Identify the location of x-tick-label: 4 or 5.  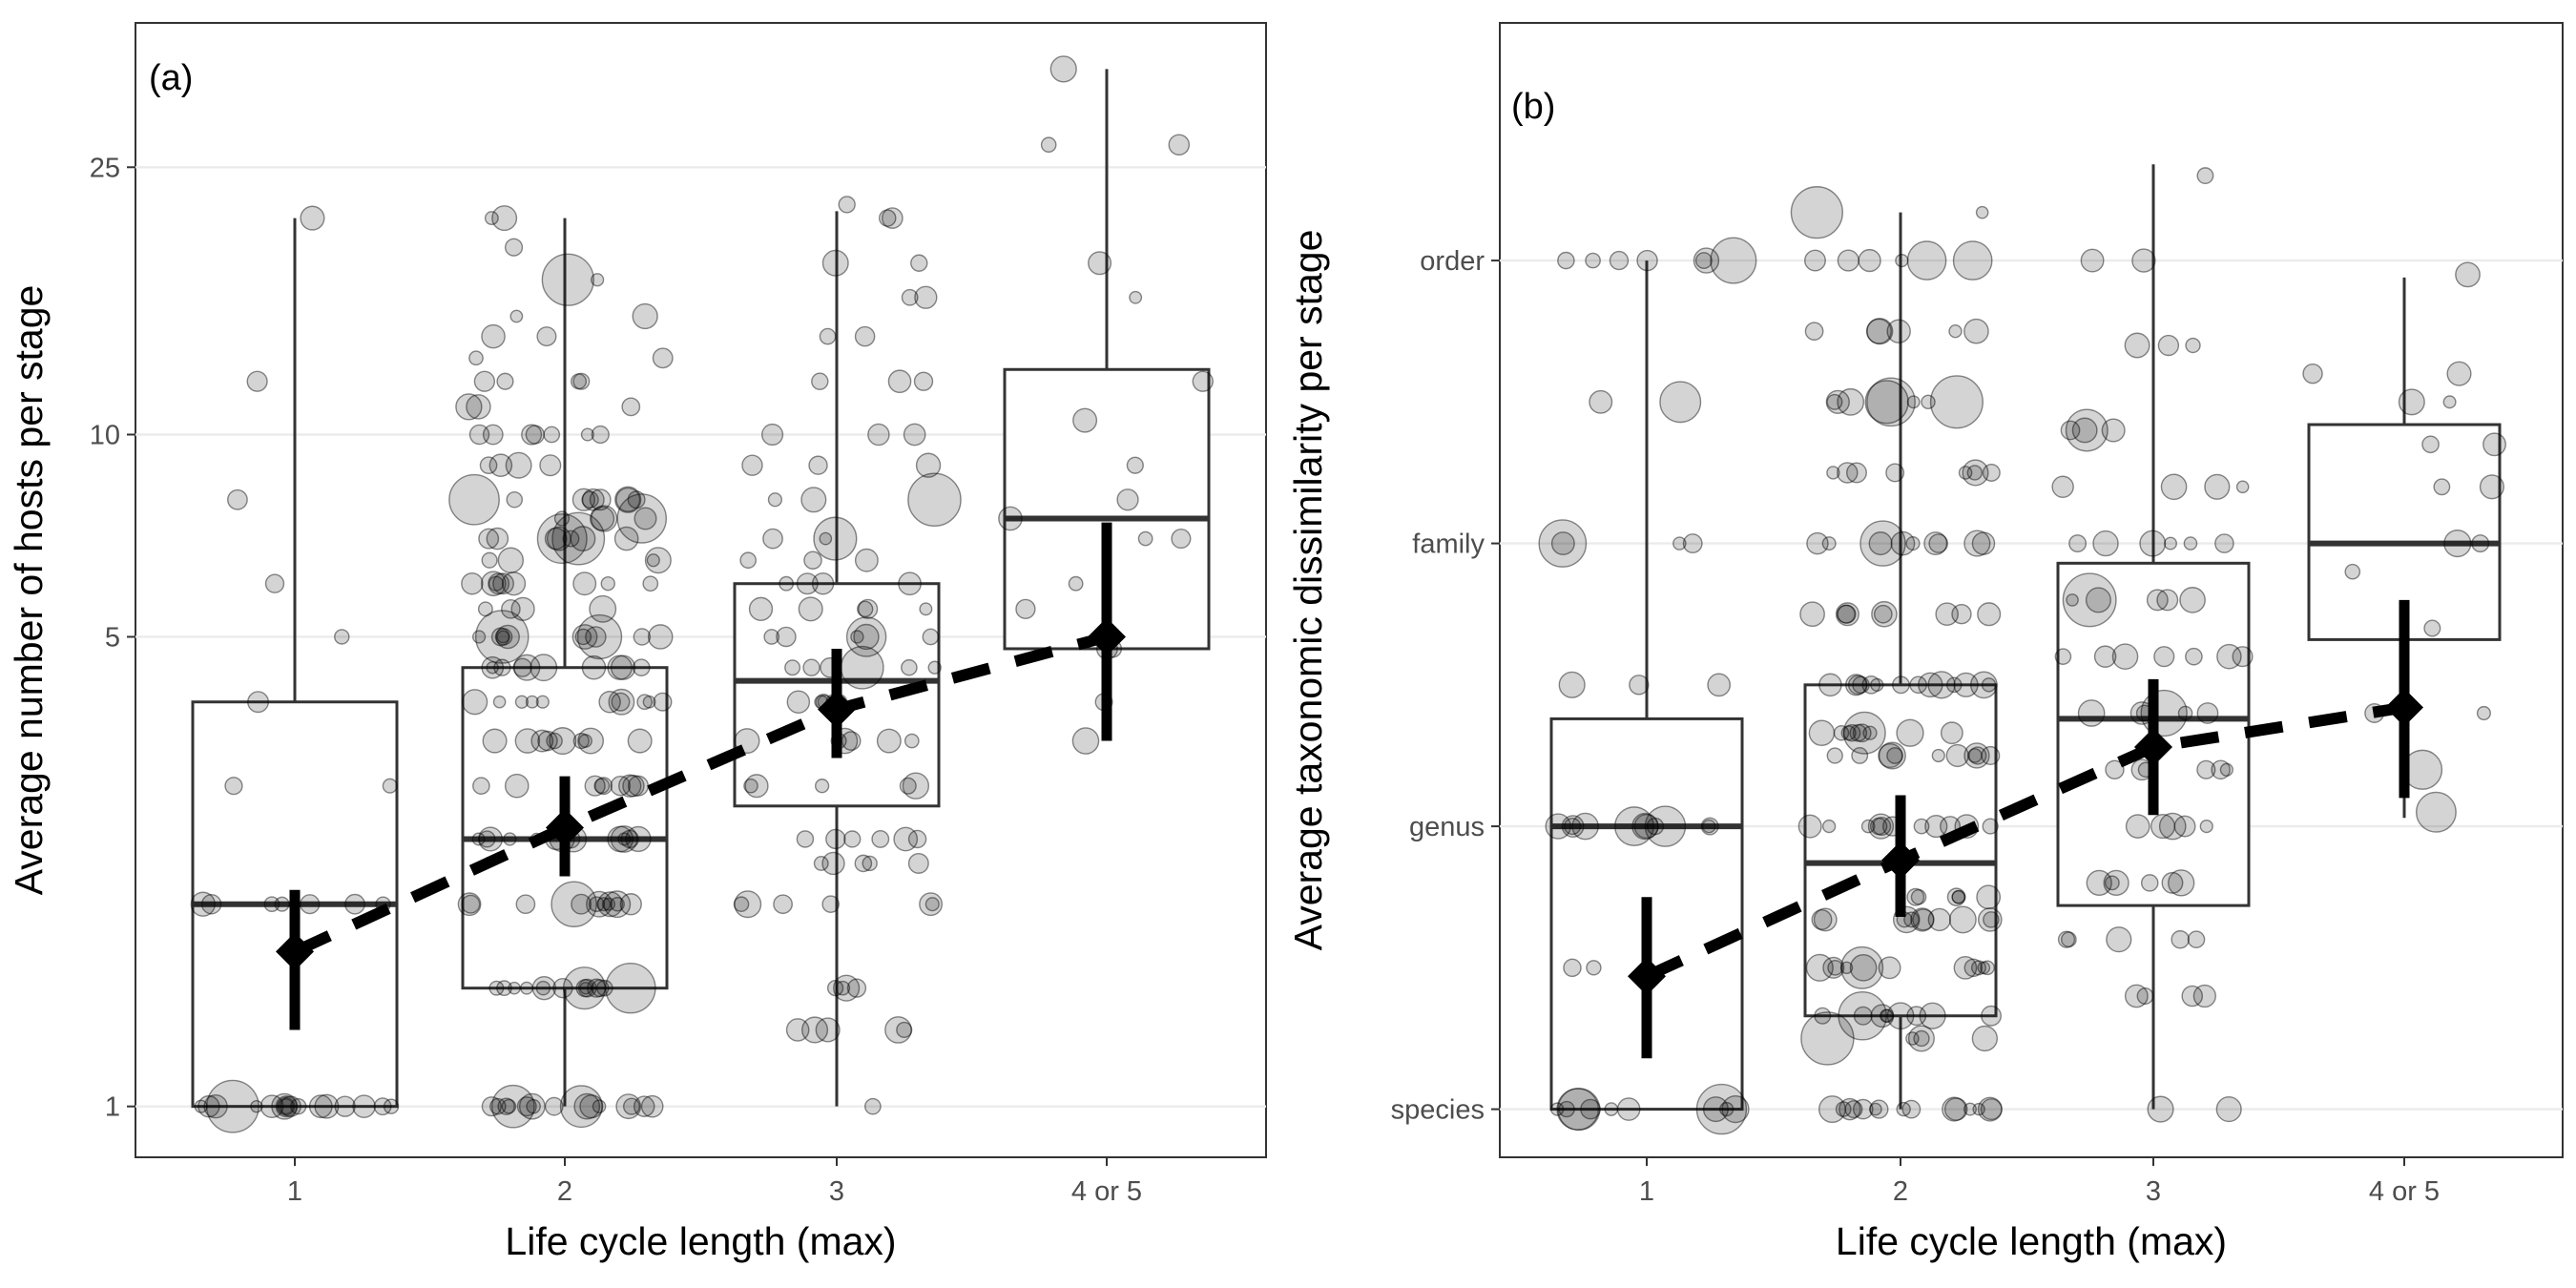
(2404, 1191).